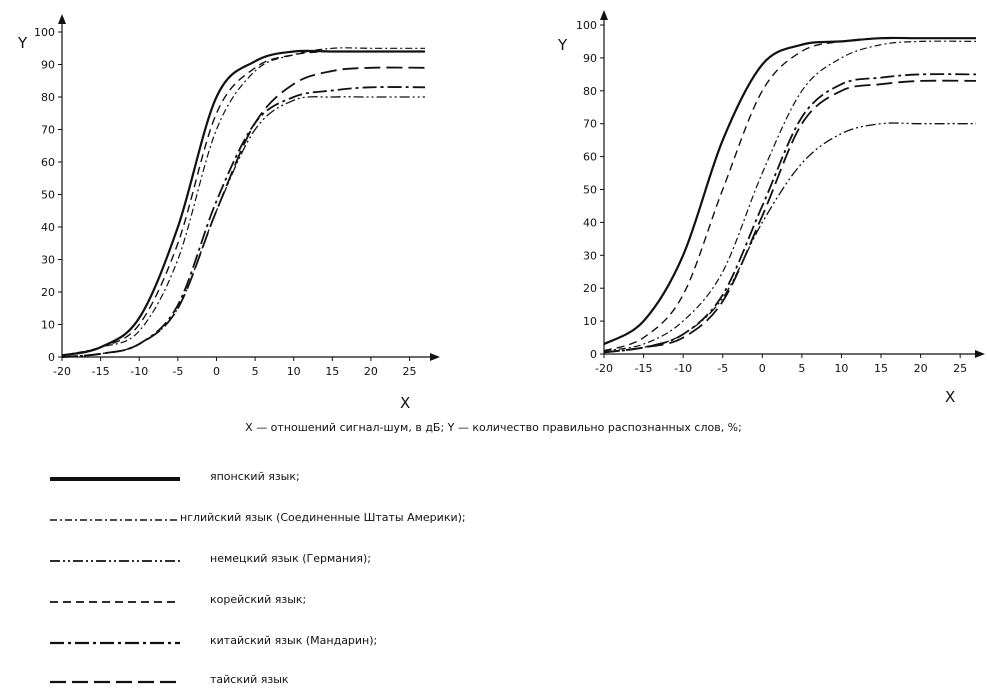  I want to click on legend-label: немецкий язык (Германия);, so click(290, 558).